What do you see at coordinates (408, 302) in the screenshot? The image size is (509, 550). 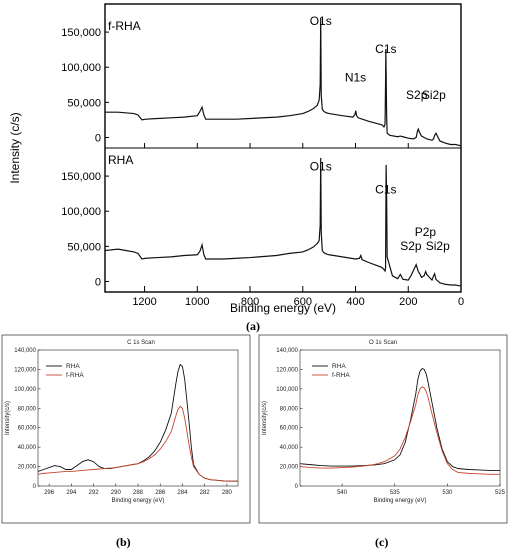 I see `x-tick-label: 200` at bounding box center [408, 302].